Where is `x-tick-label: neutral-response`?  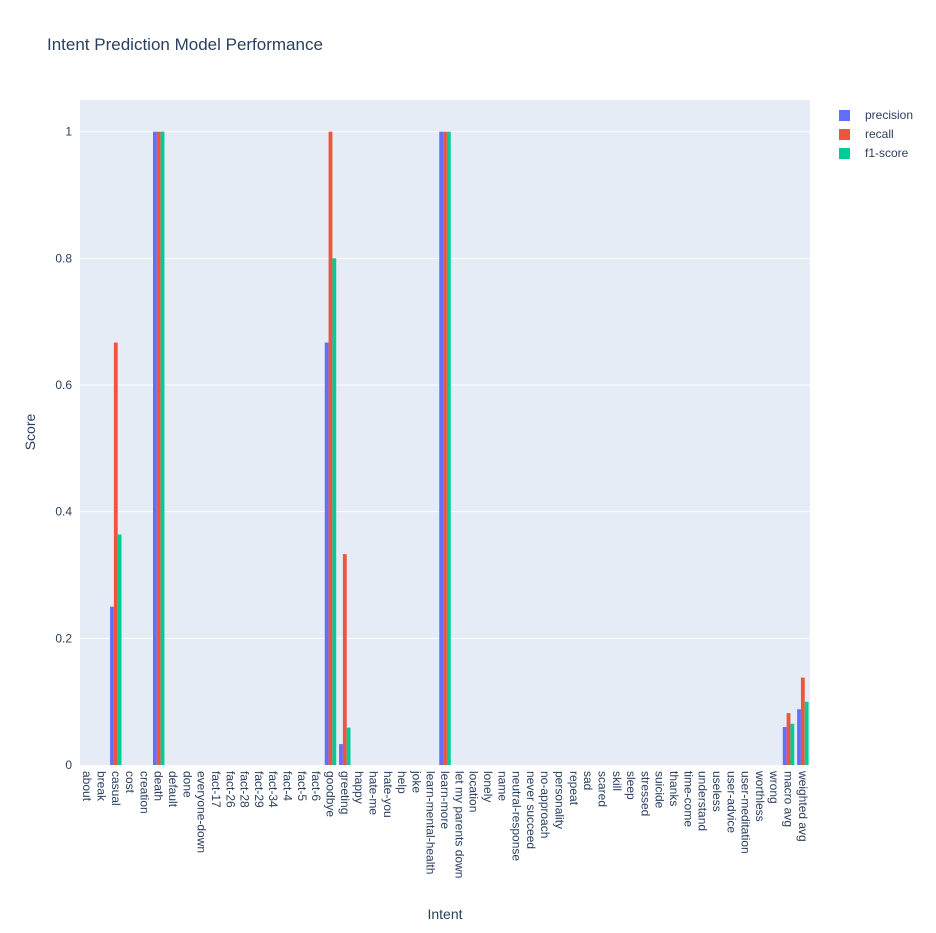 x-tick-label: neutral-response is located at coordinates (517, 816).